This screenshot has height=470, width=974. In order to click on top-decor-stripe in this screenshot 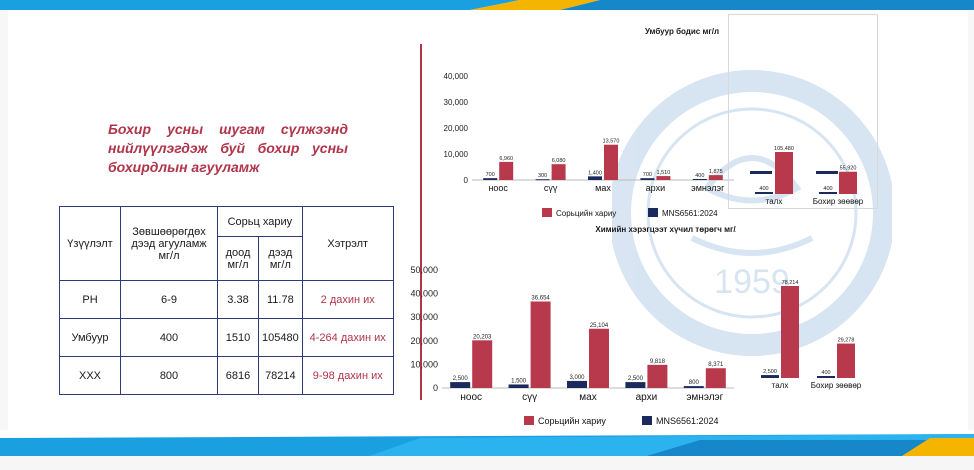, I will do `click(487, 5)`.